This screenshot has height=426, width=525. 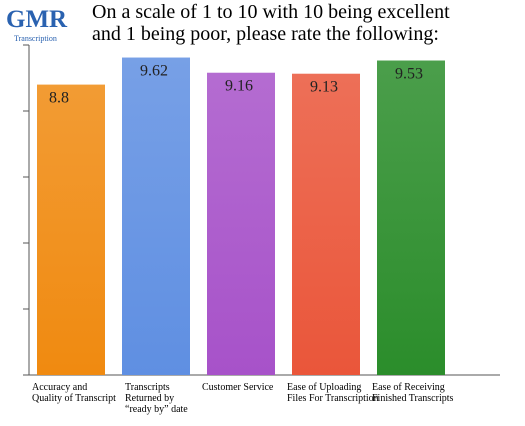 What do you see at coordinates (59, 97) in the screenshot?
I see `value-label: 8.8` at bounding box center [59, 97].